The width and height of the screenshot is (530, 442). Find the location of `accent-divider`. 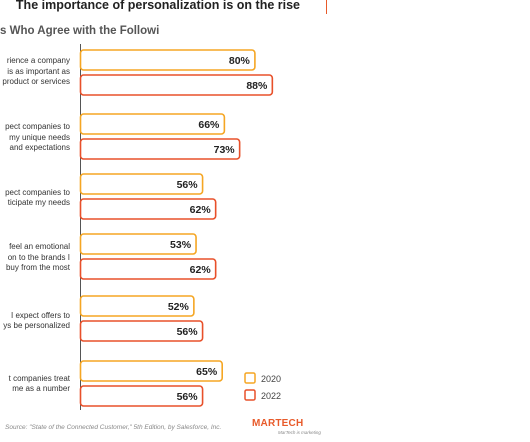

accent-divider is located at coordinates (326, 7).